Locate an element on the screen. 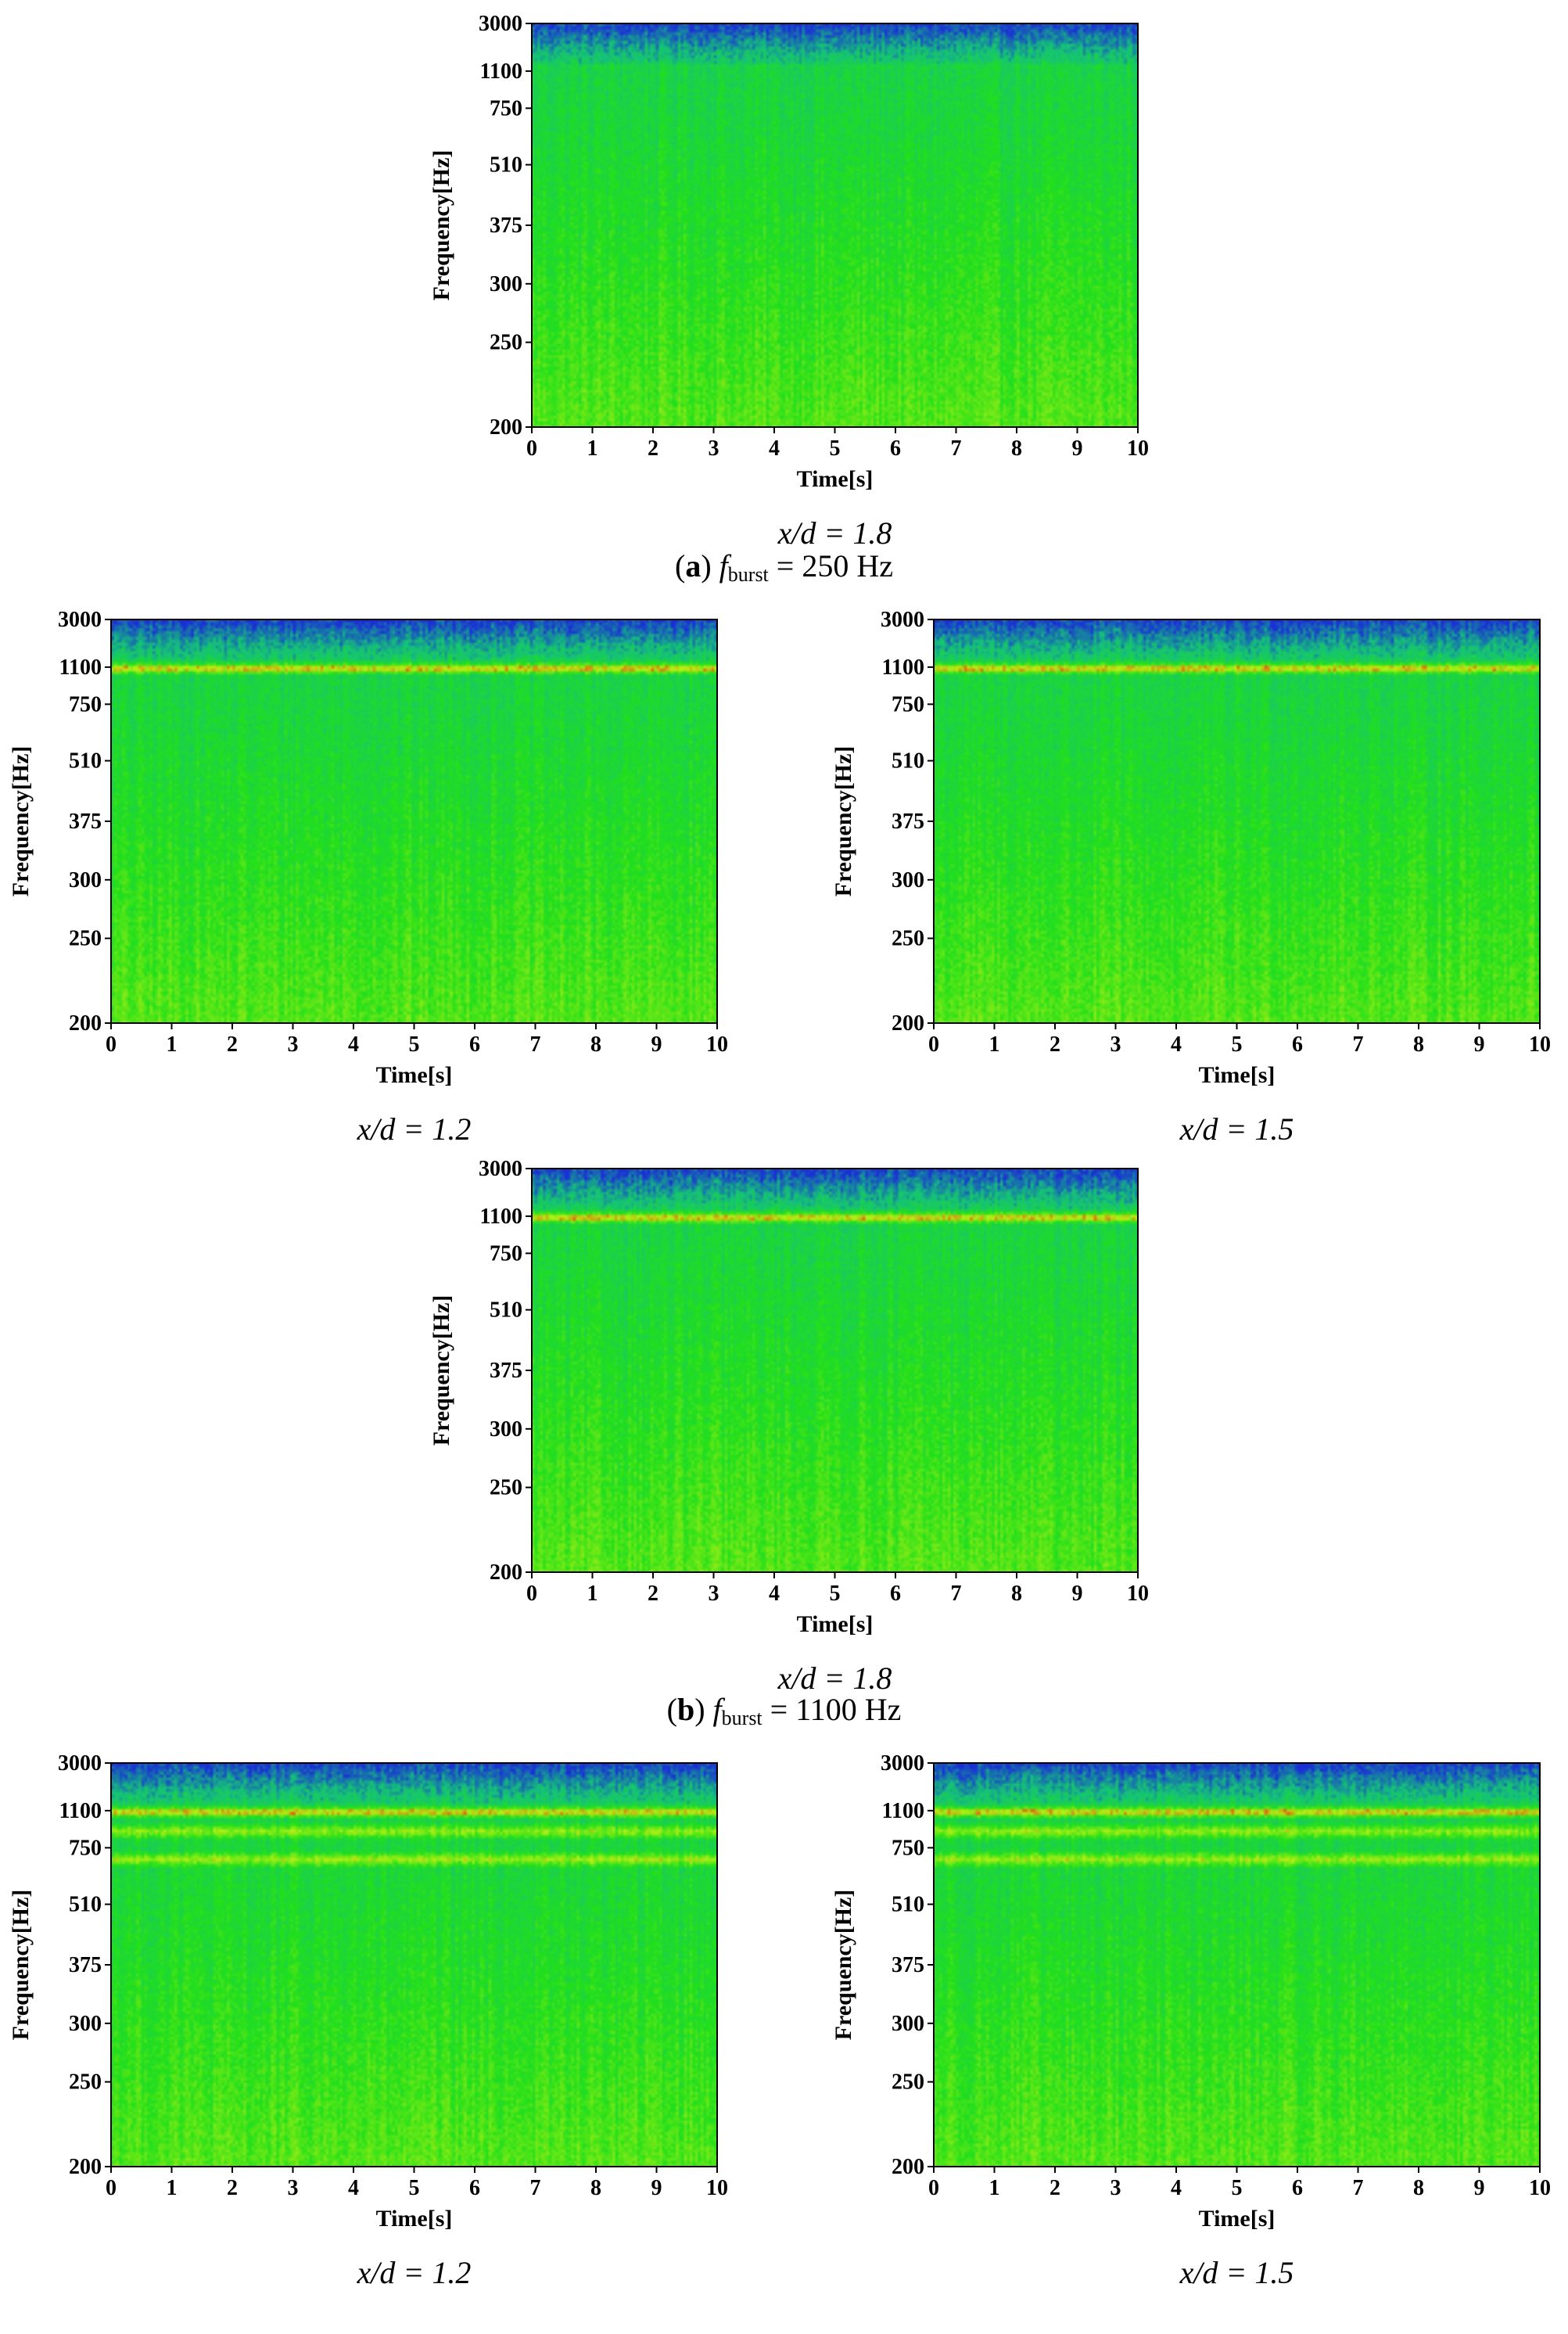 The width and height of the screenshot is (1568, 2334). caption-a: (a) fburst = 250 Hz is located at coordinates (784, 567).